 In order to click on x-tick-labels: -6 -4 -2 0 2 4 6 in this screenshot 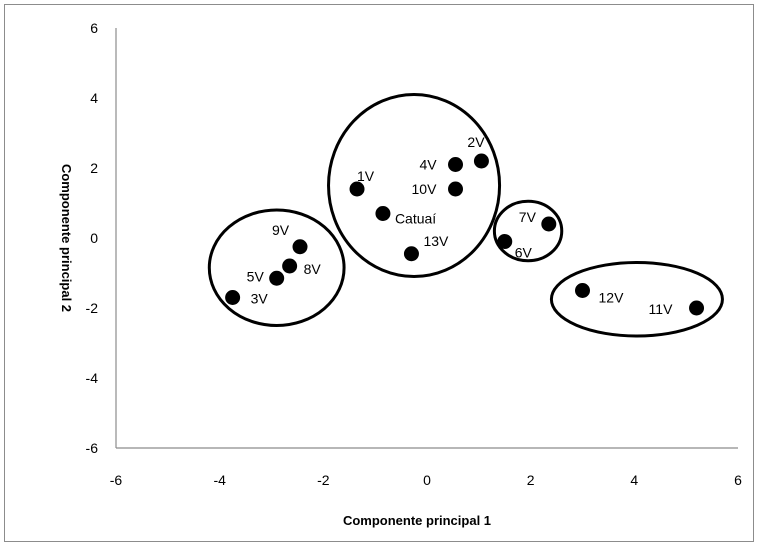, I will do `click(426, 480)`.